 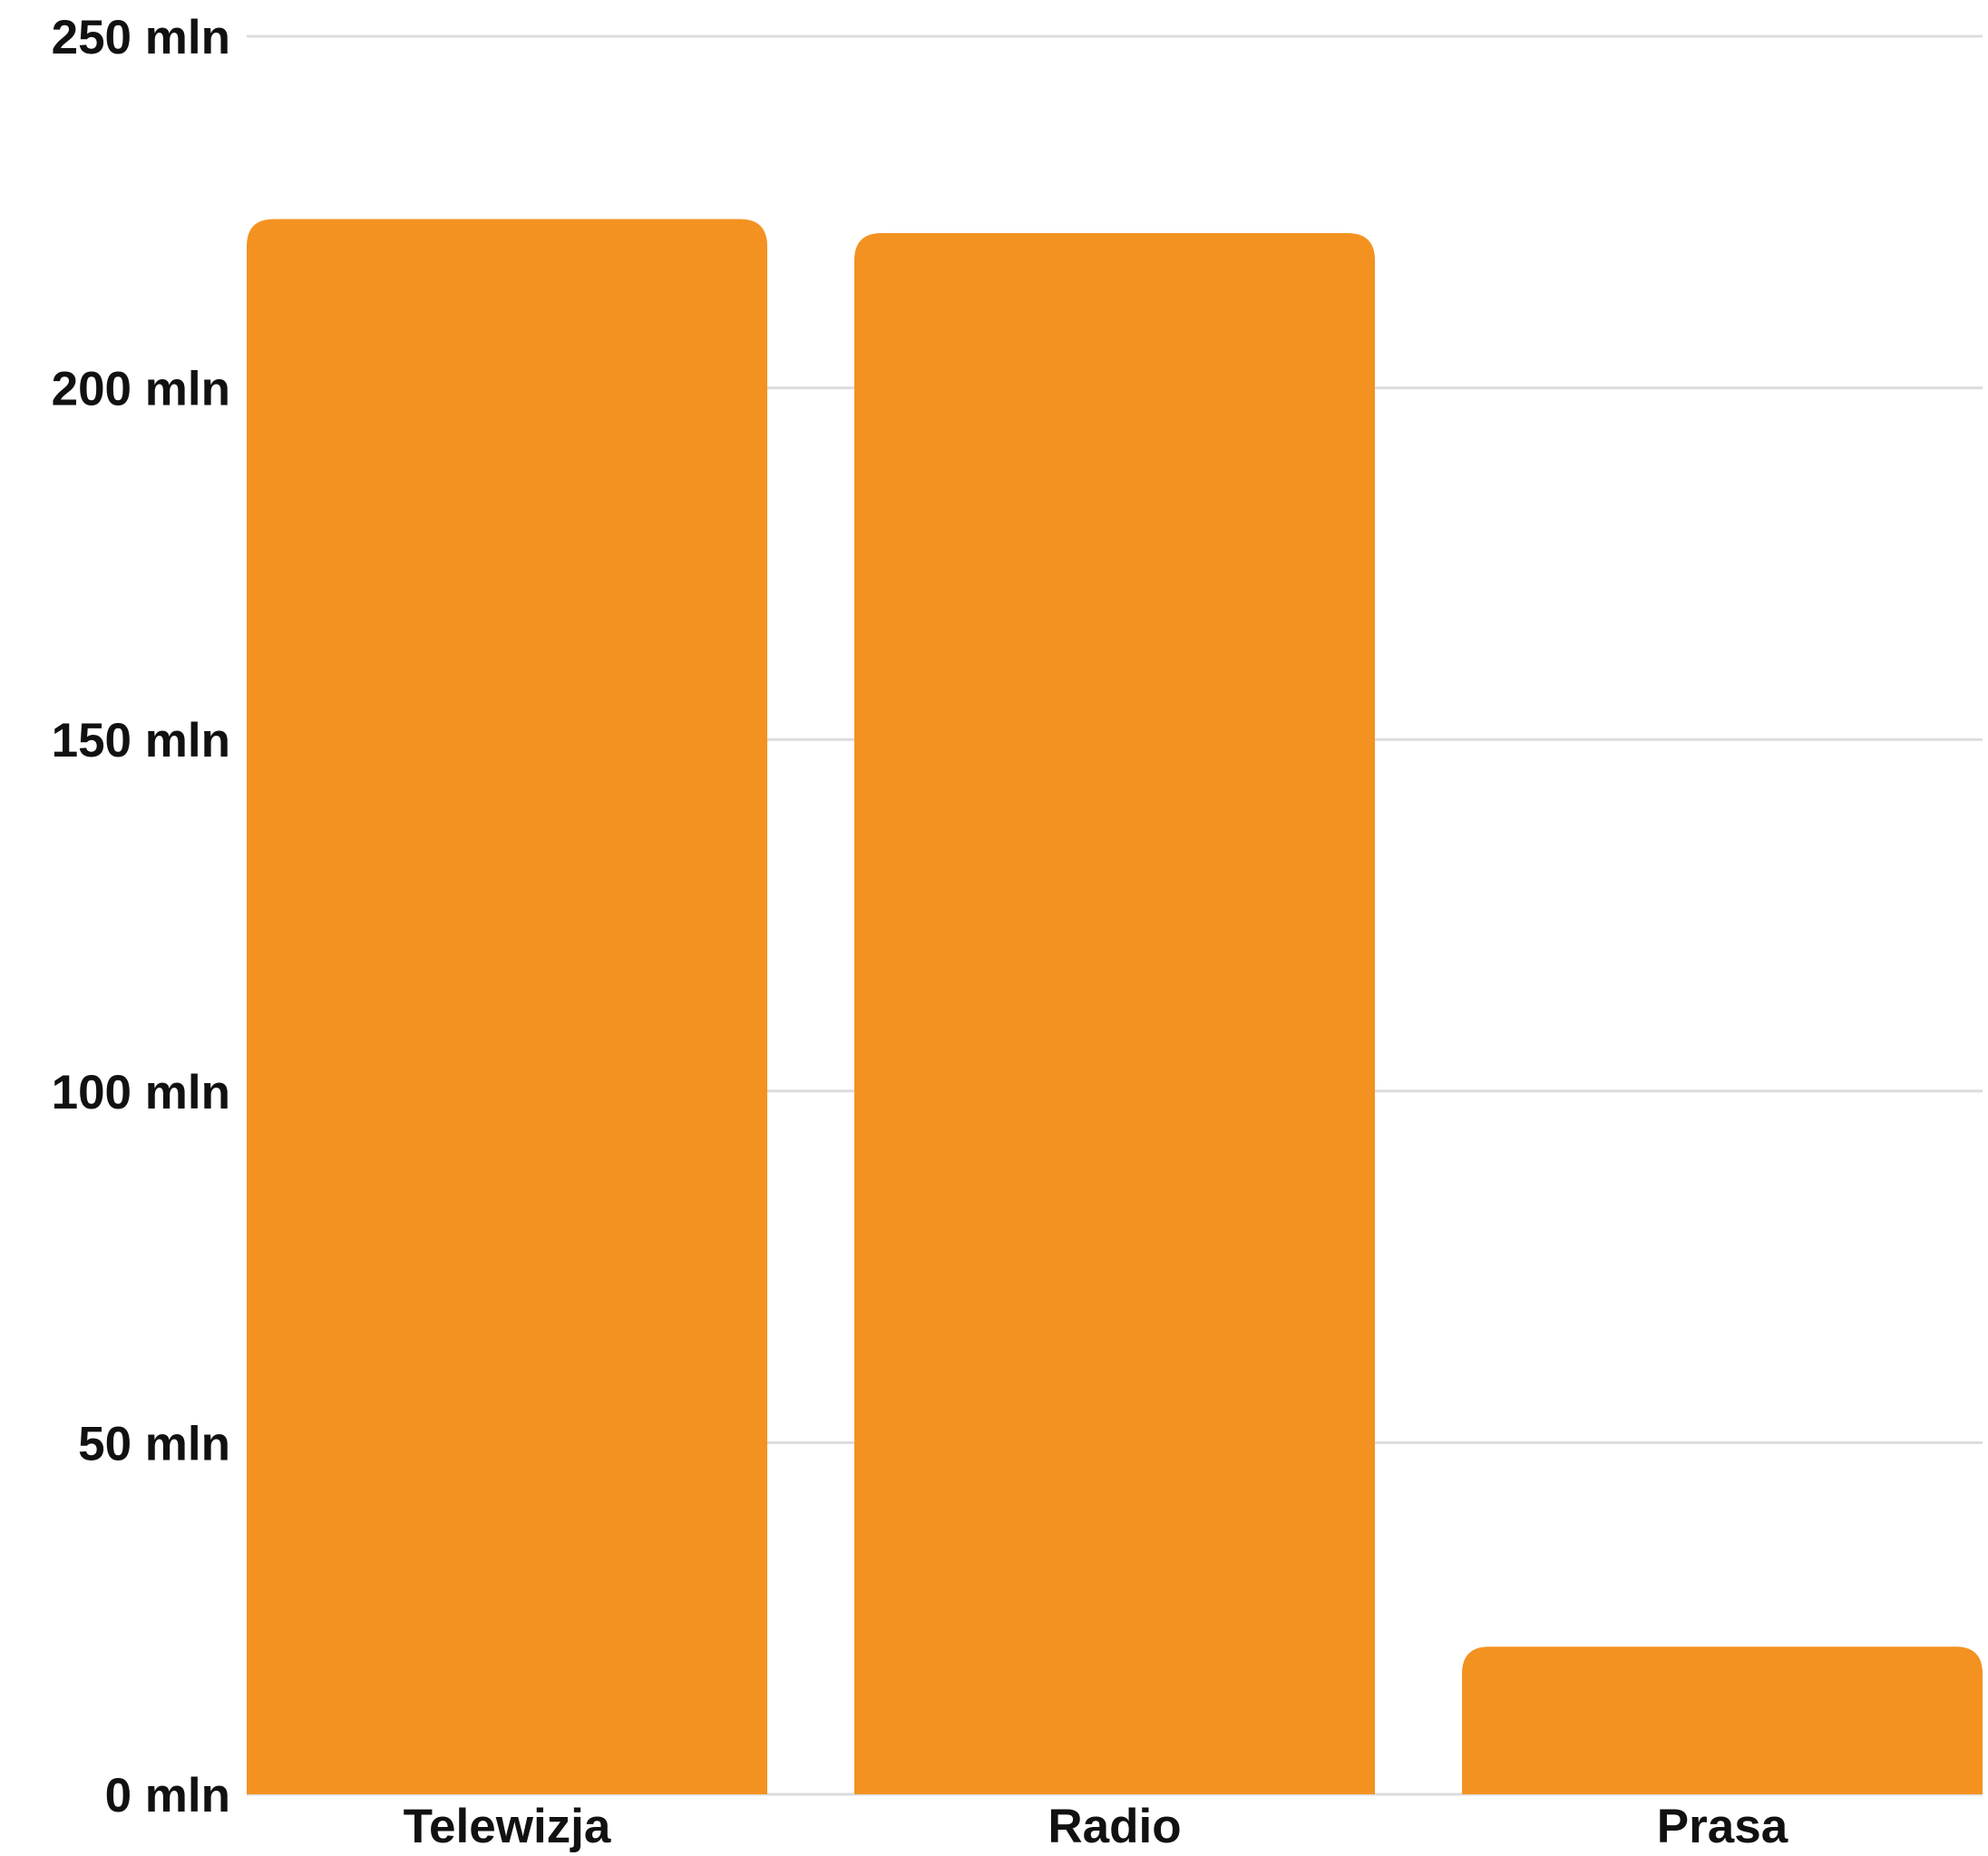 I want to click on y-tick-label: 150 mln, so click(x=141, y=740).